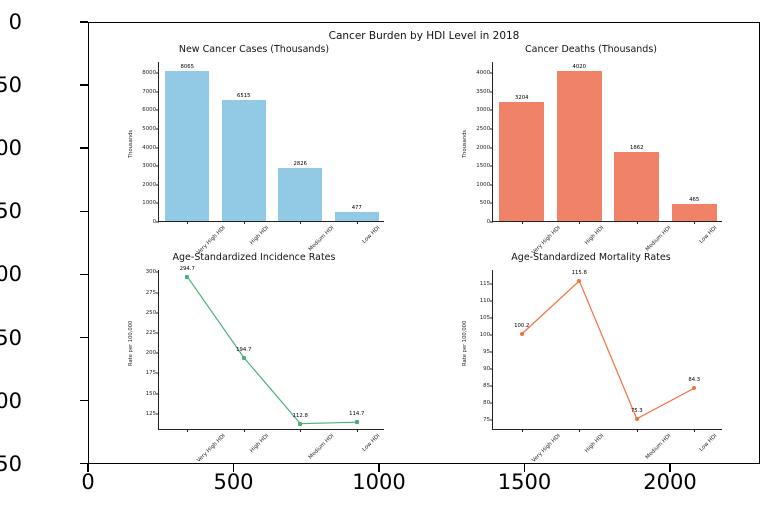 This screenshot has width=784, height=514. I want to click on bar-value-label: 465, so click(694, 199).